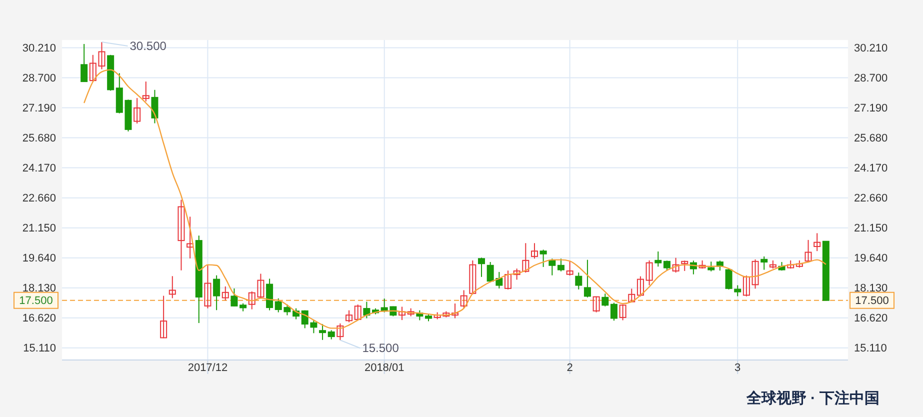  Describe the element at coordinates (39, 168) in the screenshot. I see `y-tick-label: 24.170` at that location.